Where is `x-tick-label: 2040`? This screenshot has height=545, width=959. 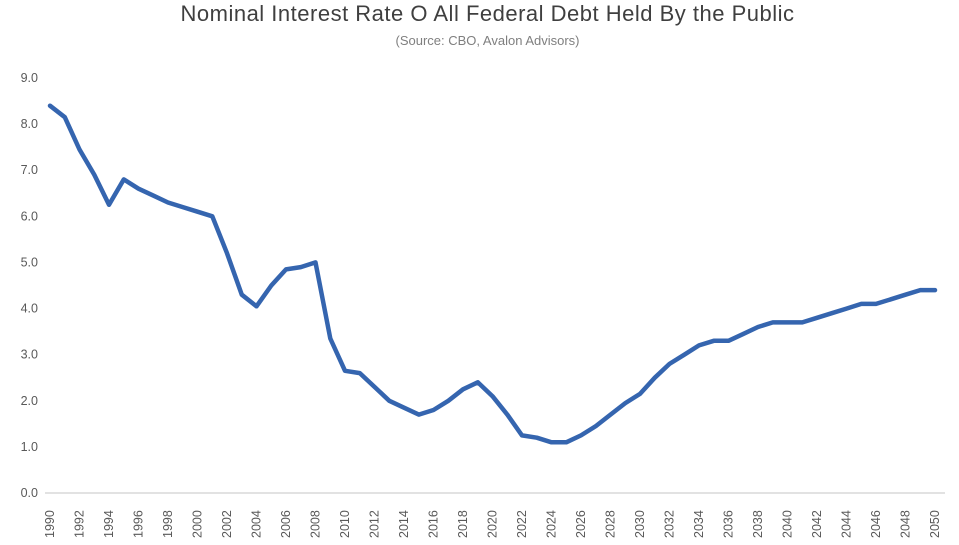
x-tick-label: 2040 is located at coordinates (788, 524).